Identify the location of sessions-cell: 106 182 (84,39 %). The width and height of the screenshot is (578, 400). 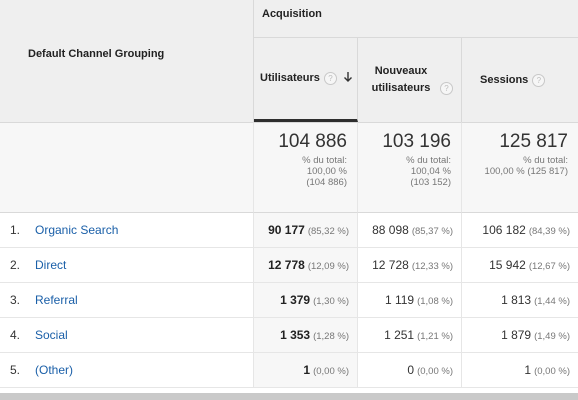
(520, 230).